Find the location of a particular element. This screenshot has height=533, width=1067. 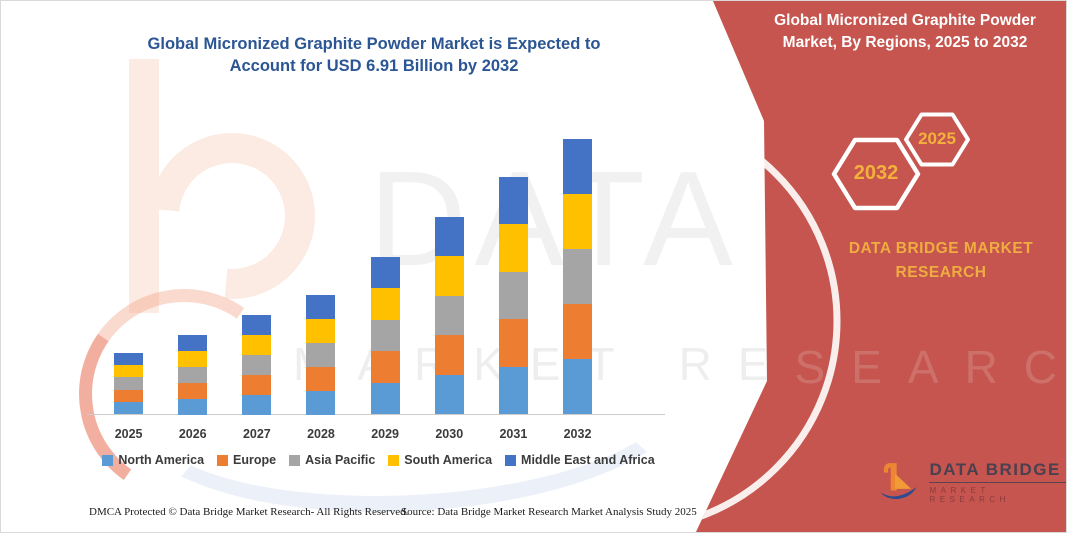

legend-item: South America is located at coordinates (440, 460).